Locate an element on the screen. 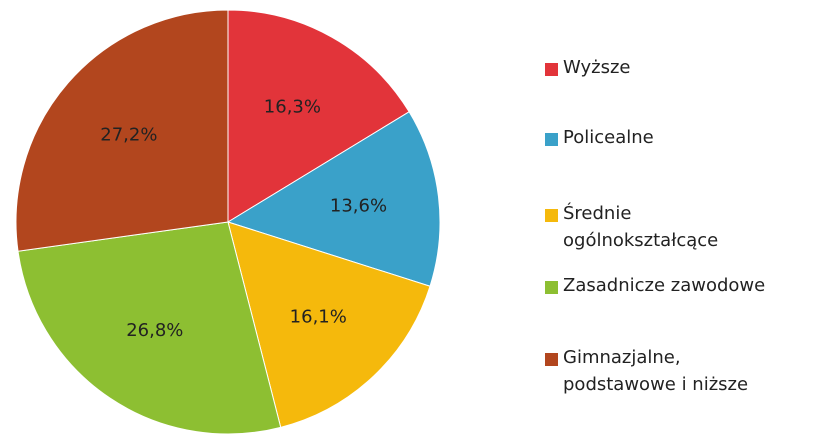 The image size is (821, 438). legend-item: Średnie ogólnokształcące is located at coordinates (631, 228).